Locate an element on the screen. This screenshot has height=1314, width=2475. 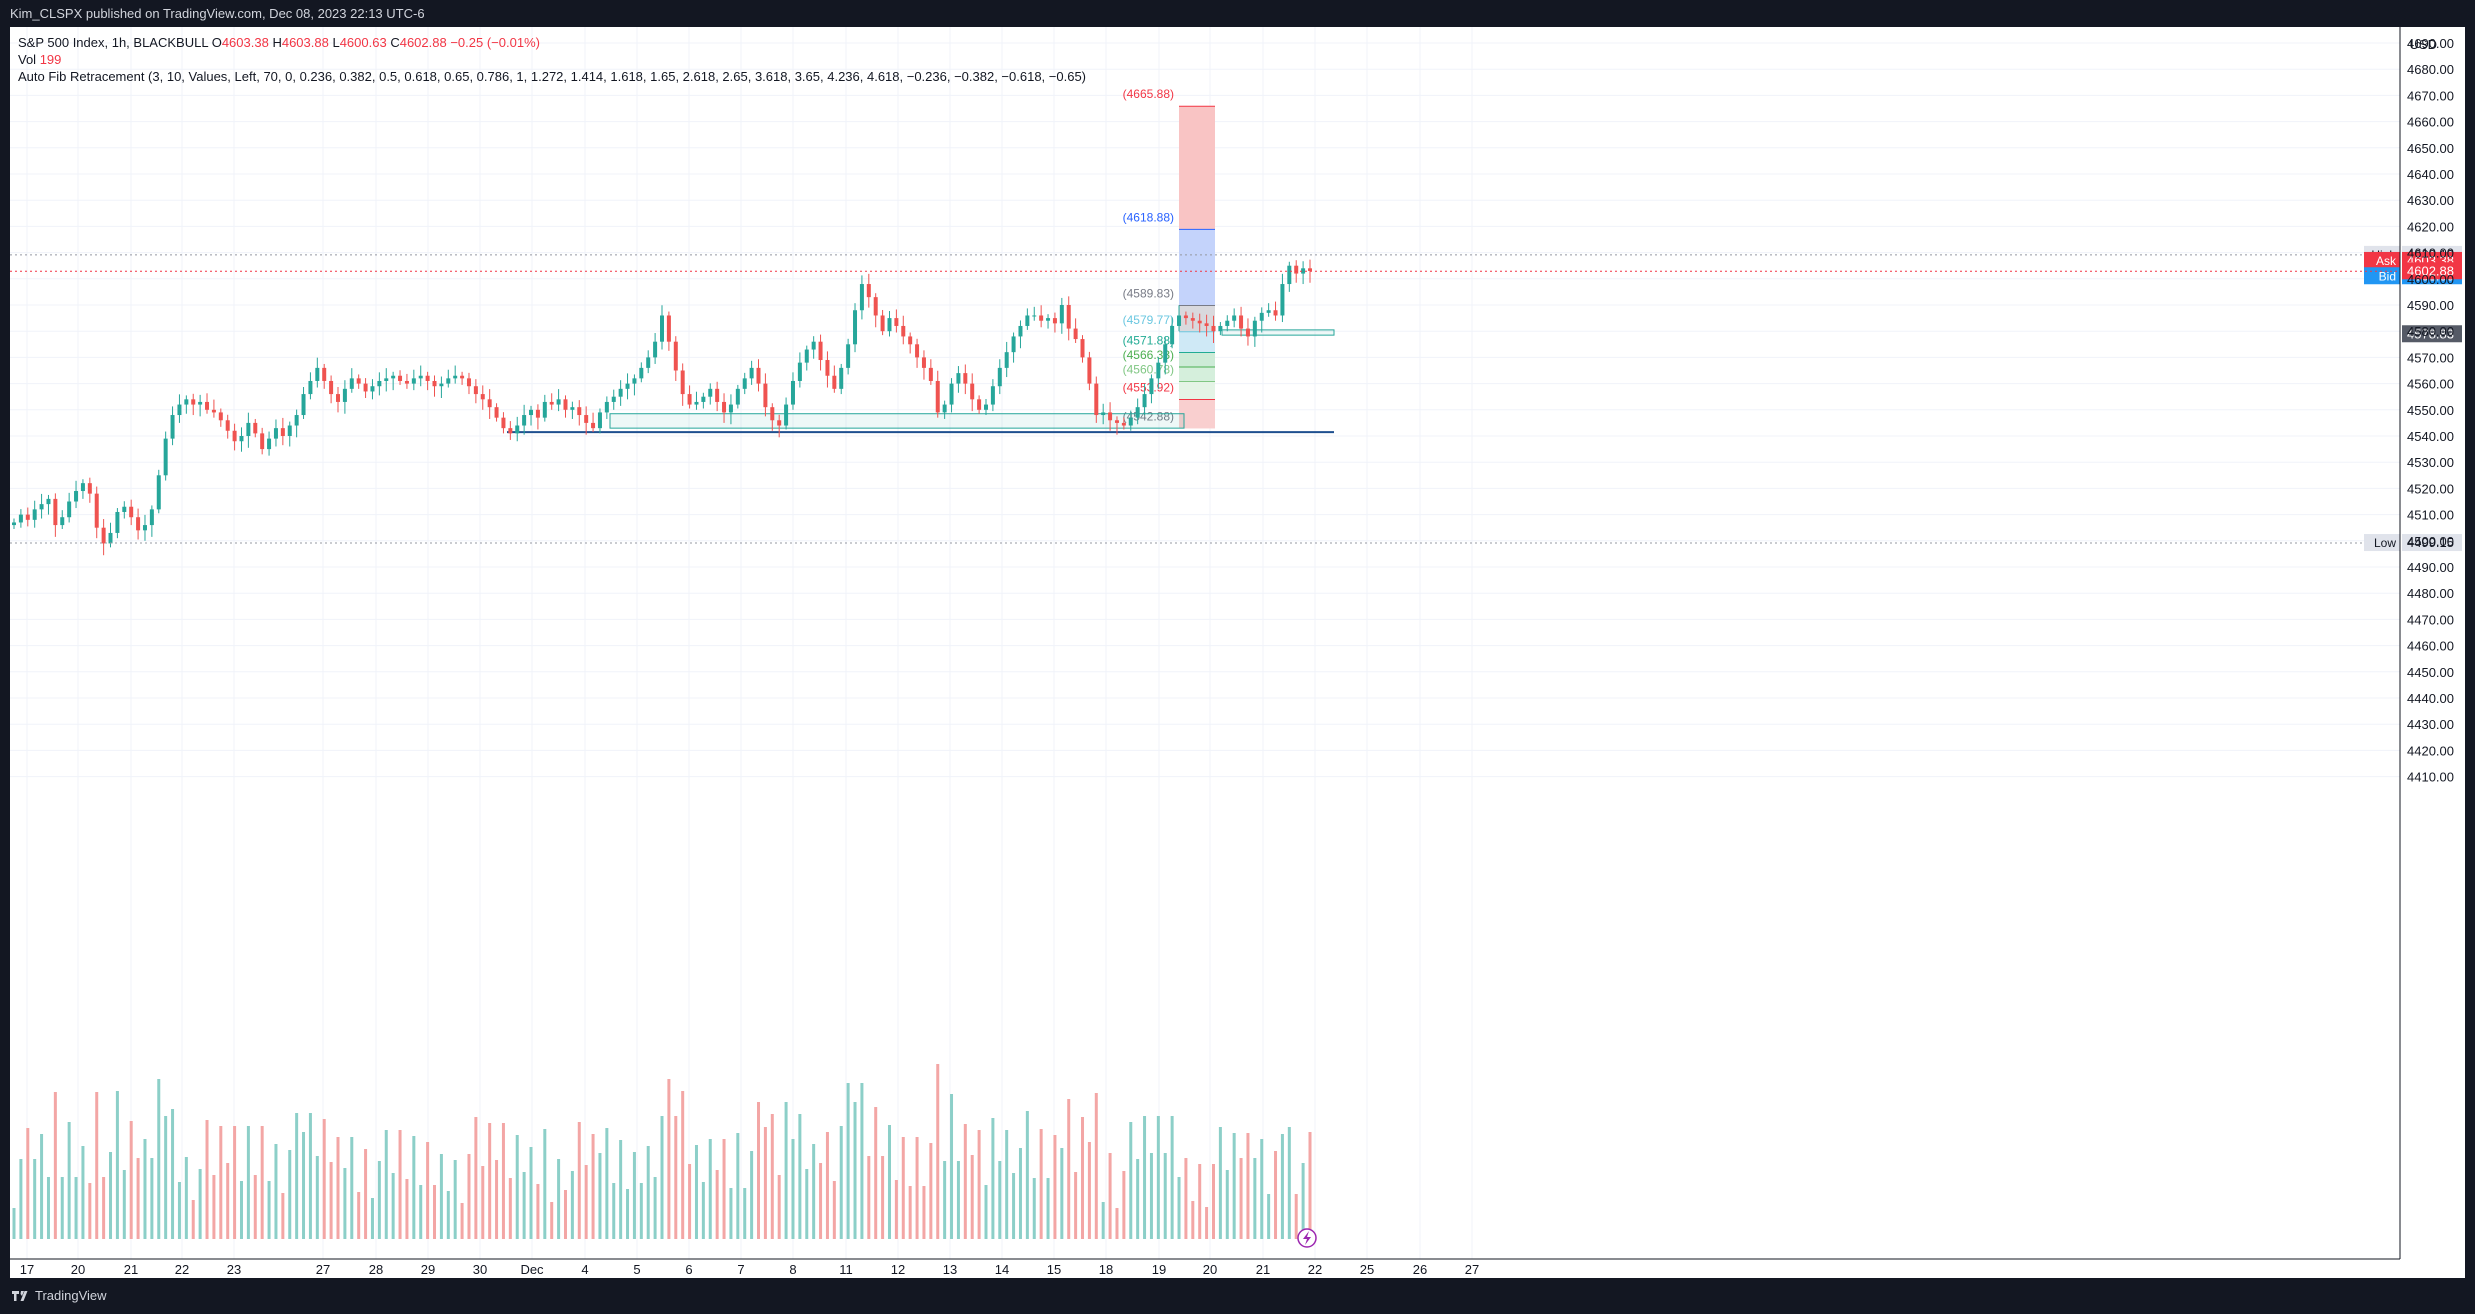
price-tick-label: 4690.00 is located at coordinates (2430, 43).